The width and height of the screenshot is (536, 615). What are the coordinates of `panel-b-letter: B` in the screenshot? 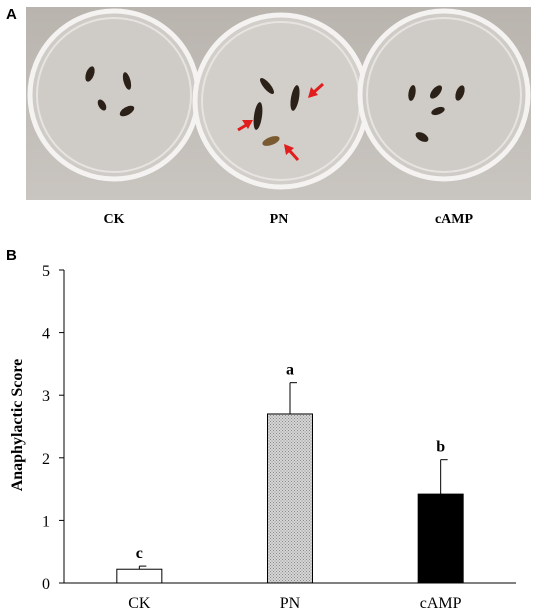 It's located at (11, 255).